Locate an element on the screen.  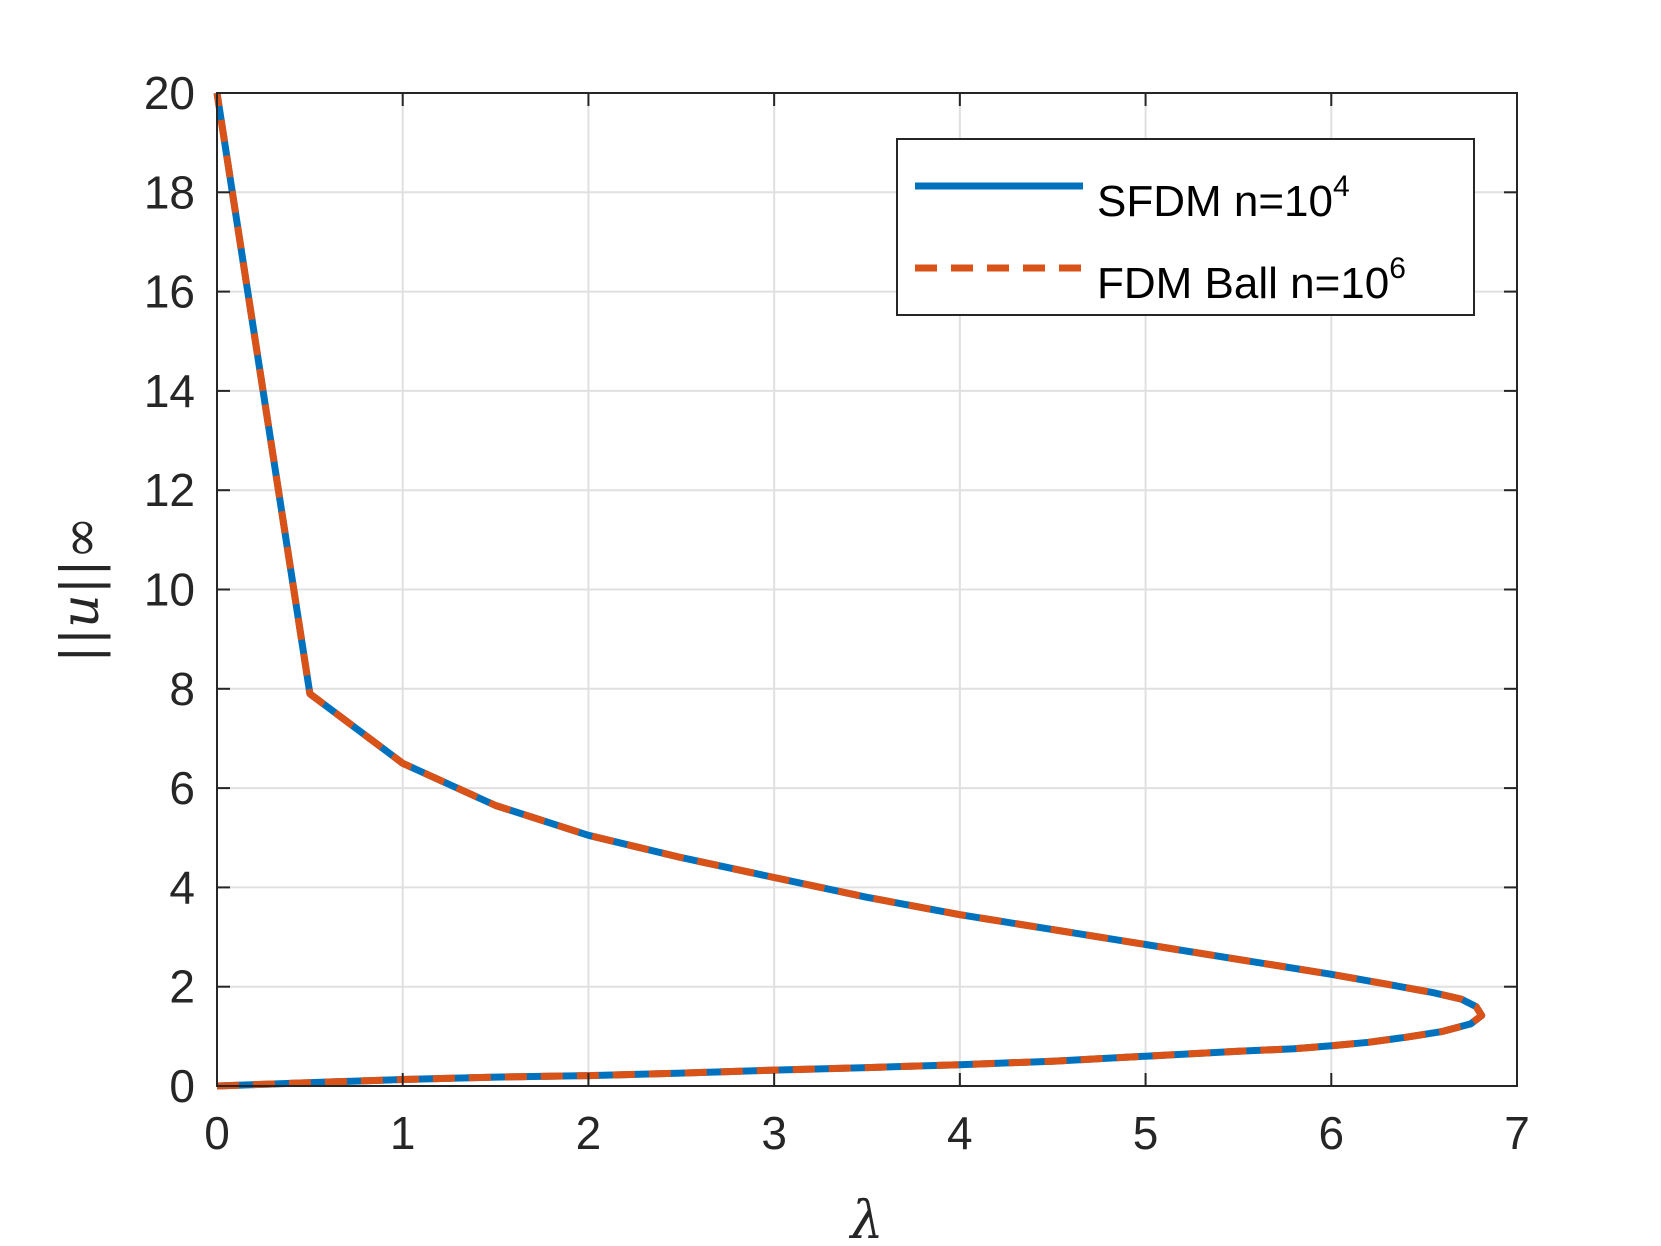
x-axis-label: λ is located at coordinates (866, 1218).